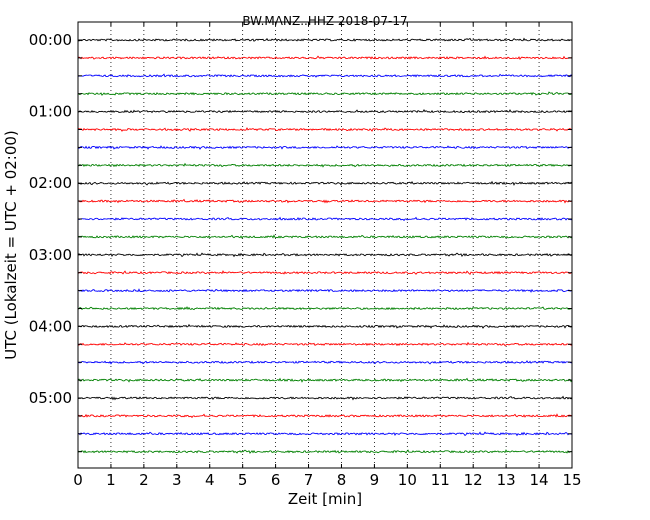 This screenshot has width=650, height=520. Describe the element at coordinates (440, 480) in the screenshot. I see `x-tick-label: 11` at that location.